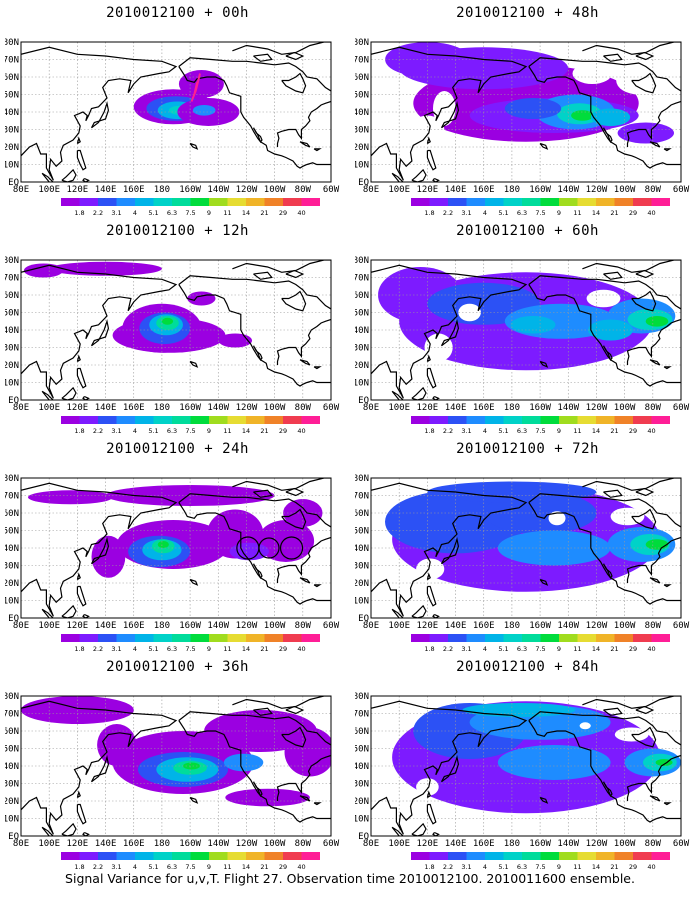  I want to click on panel-title: 2010012100 + 12h, so click(177, 231).